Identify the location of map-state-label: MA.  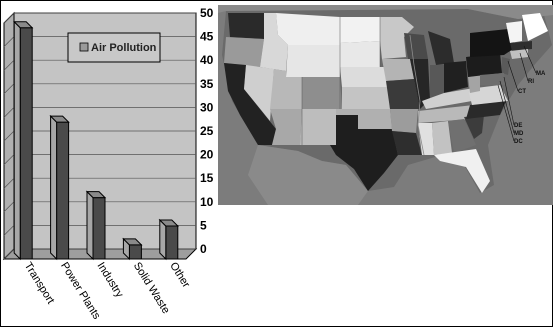
(541, 74).